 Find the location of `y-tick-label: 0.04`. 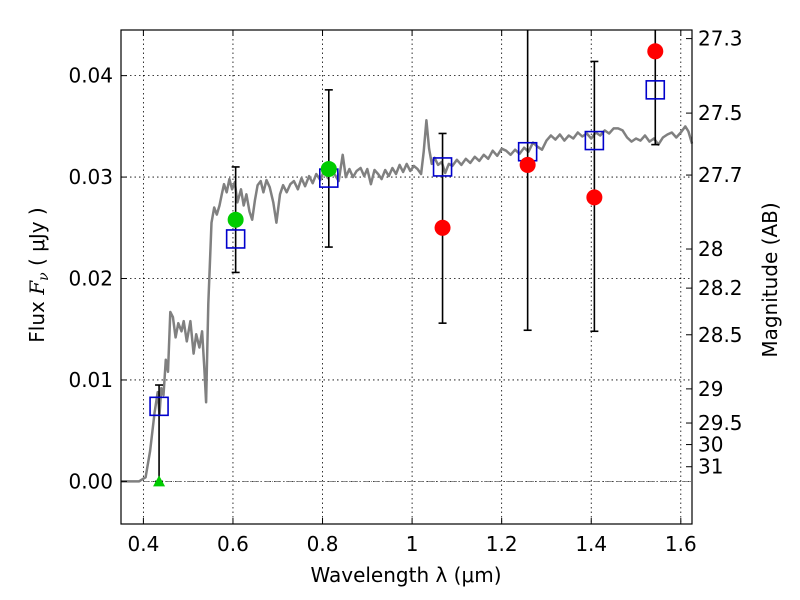

y-tick-label: 0.04 is located at coordinates (90, 76).